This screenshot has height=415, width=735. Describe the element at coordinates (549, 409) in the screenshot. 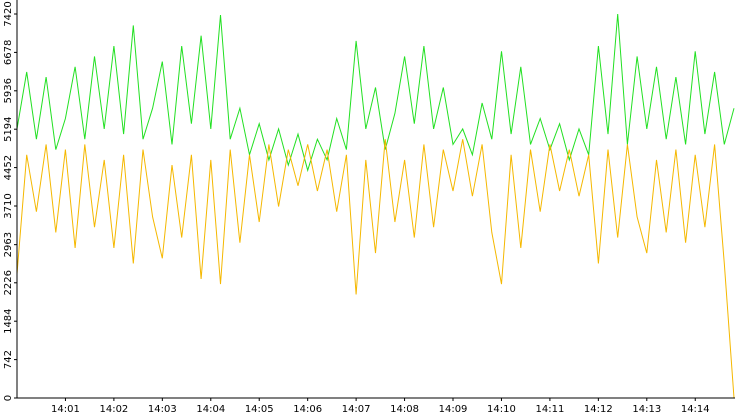

I see `x-tick-label: 14:11` at that location.